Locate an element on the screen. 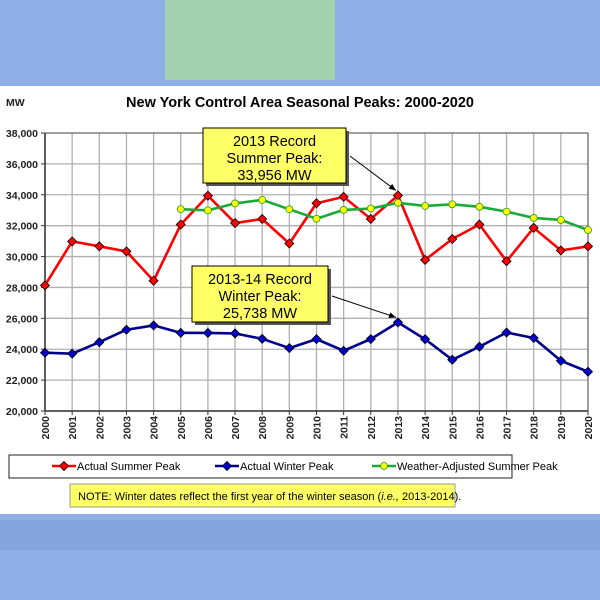  y-tick-label: 24,000 is located at coordinates (22, 350).